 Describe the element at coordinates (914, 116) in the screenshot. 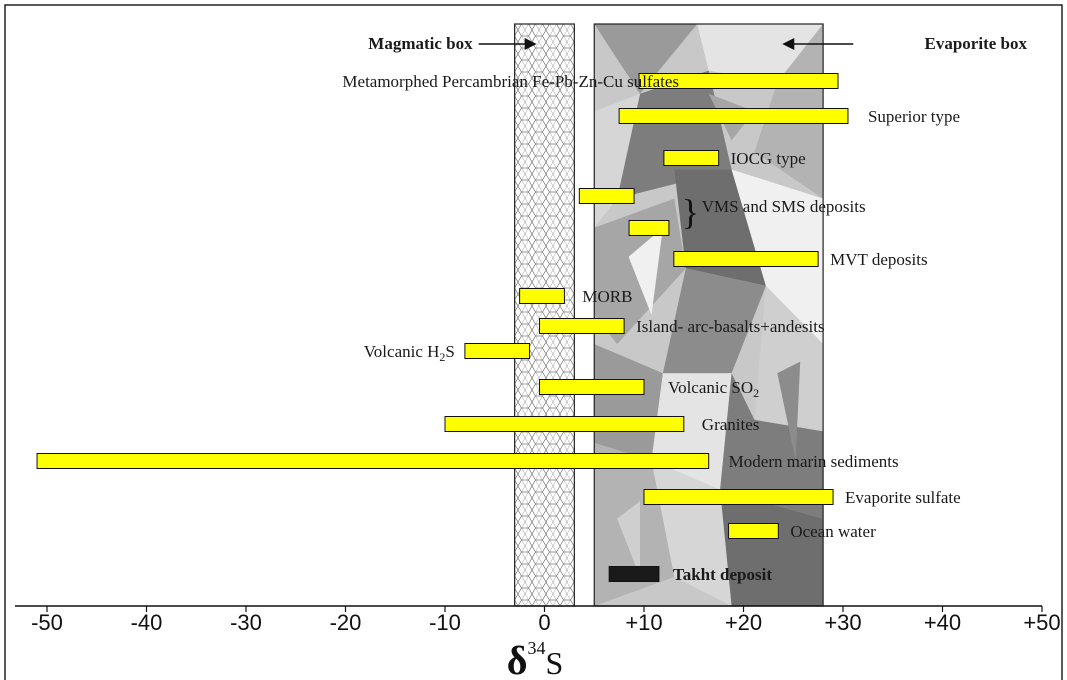

I see `label-superior-type: Superior type` at that location.